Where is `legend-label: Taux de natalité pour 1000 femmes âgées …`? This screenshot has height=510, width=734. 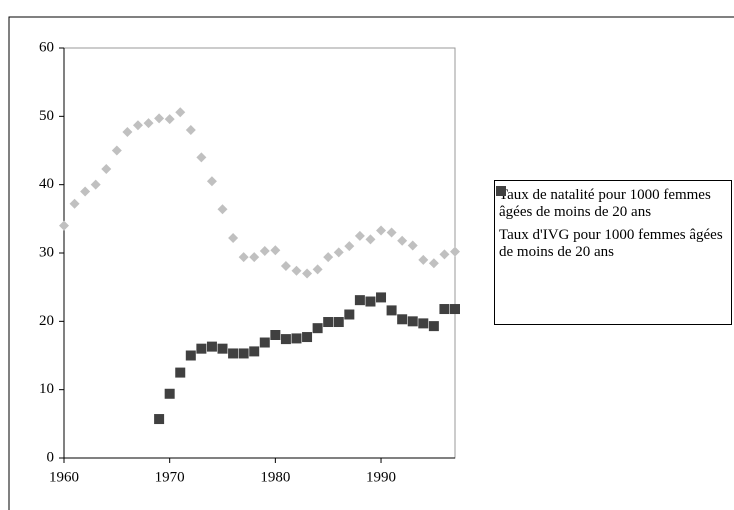
legend-label: Taux de natalité pour 1000 femmes âgées … is located at coordinates (605, 203).